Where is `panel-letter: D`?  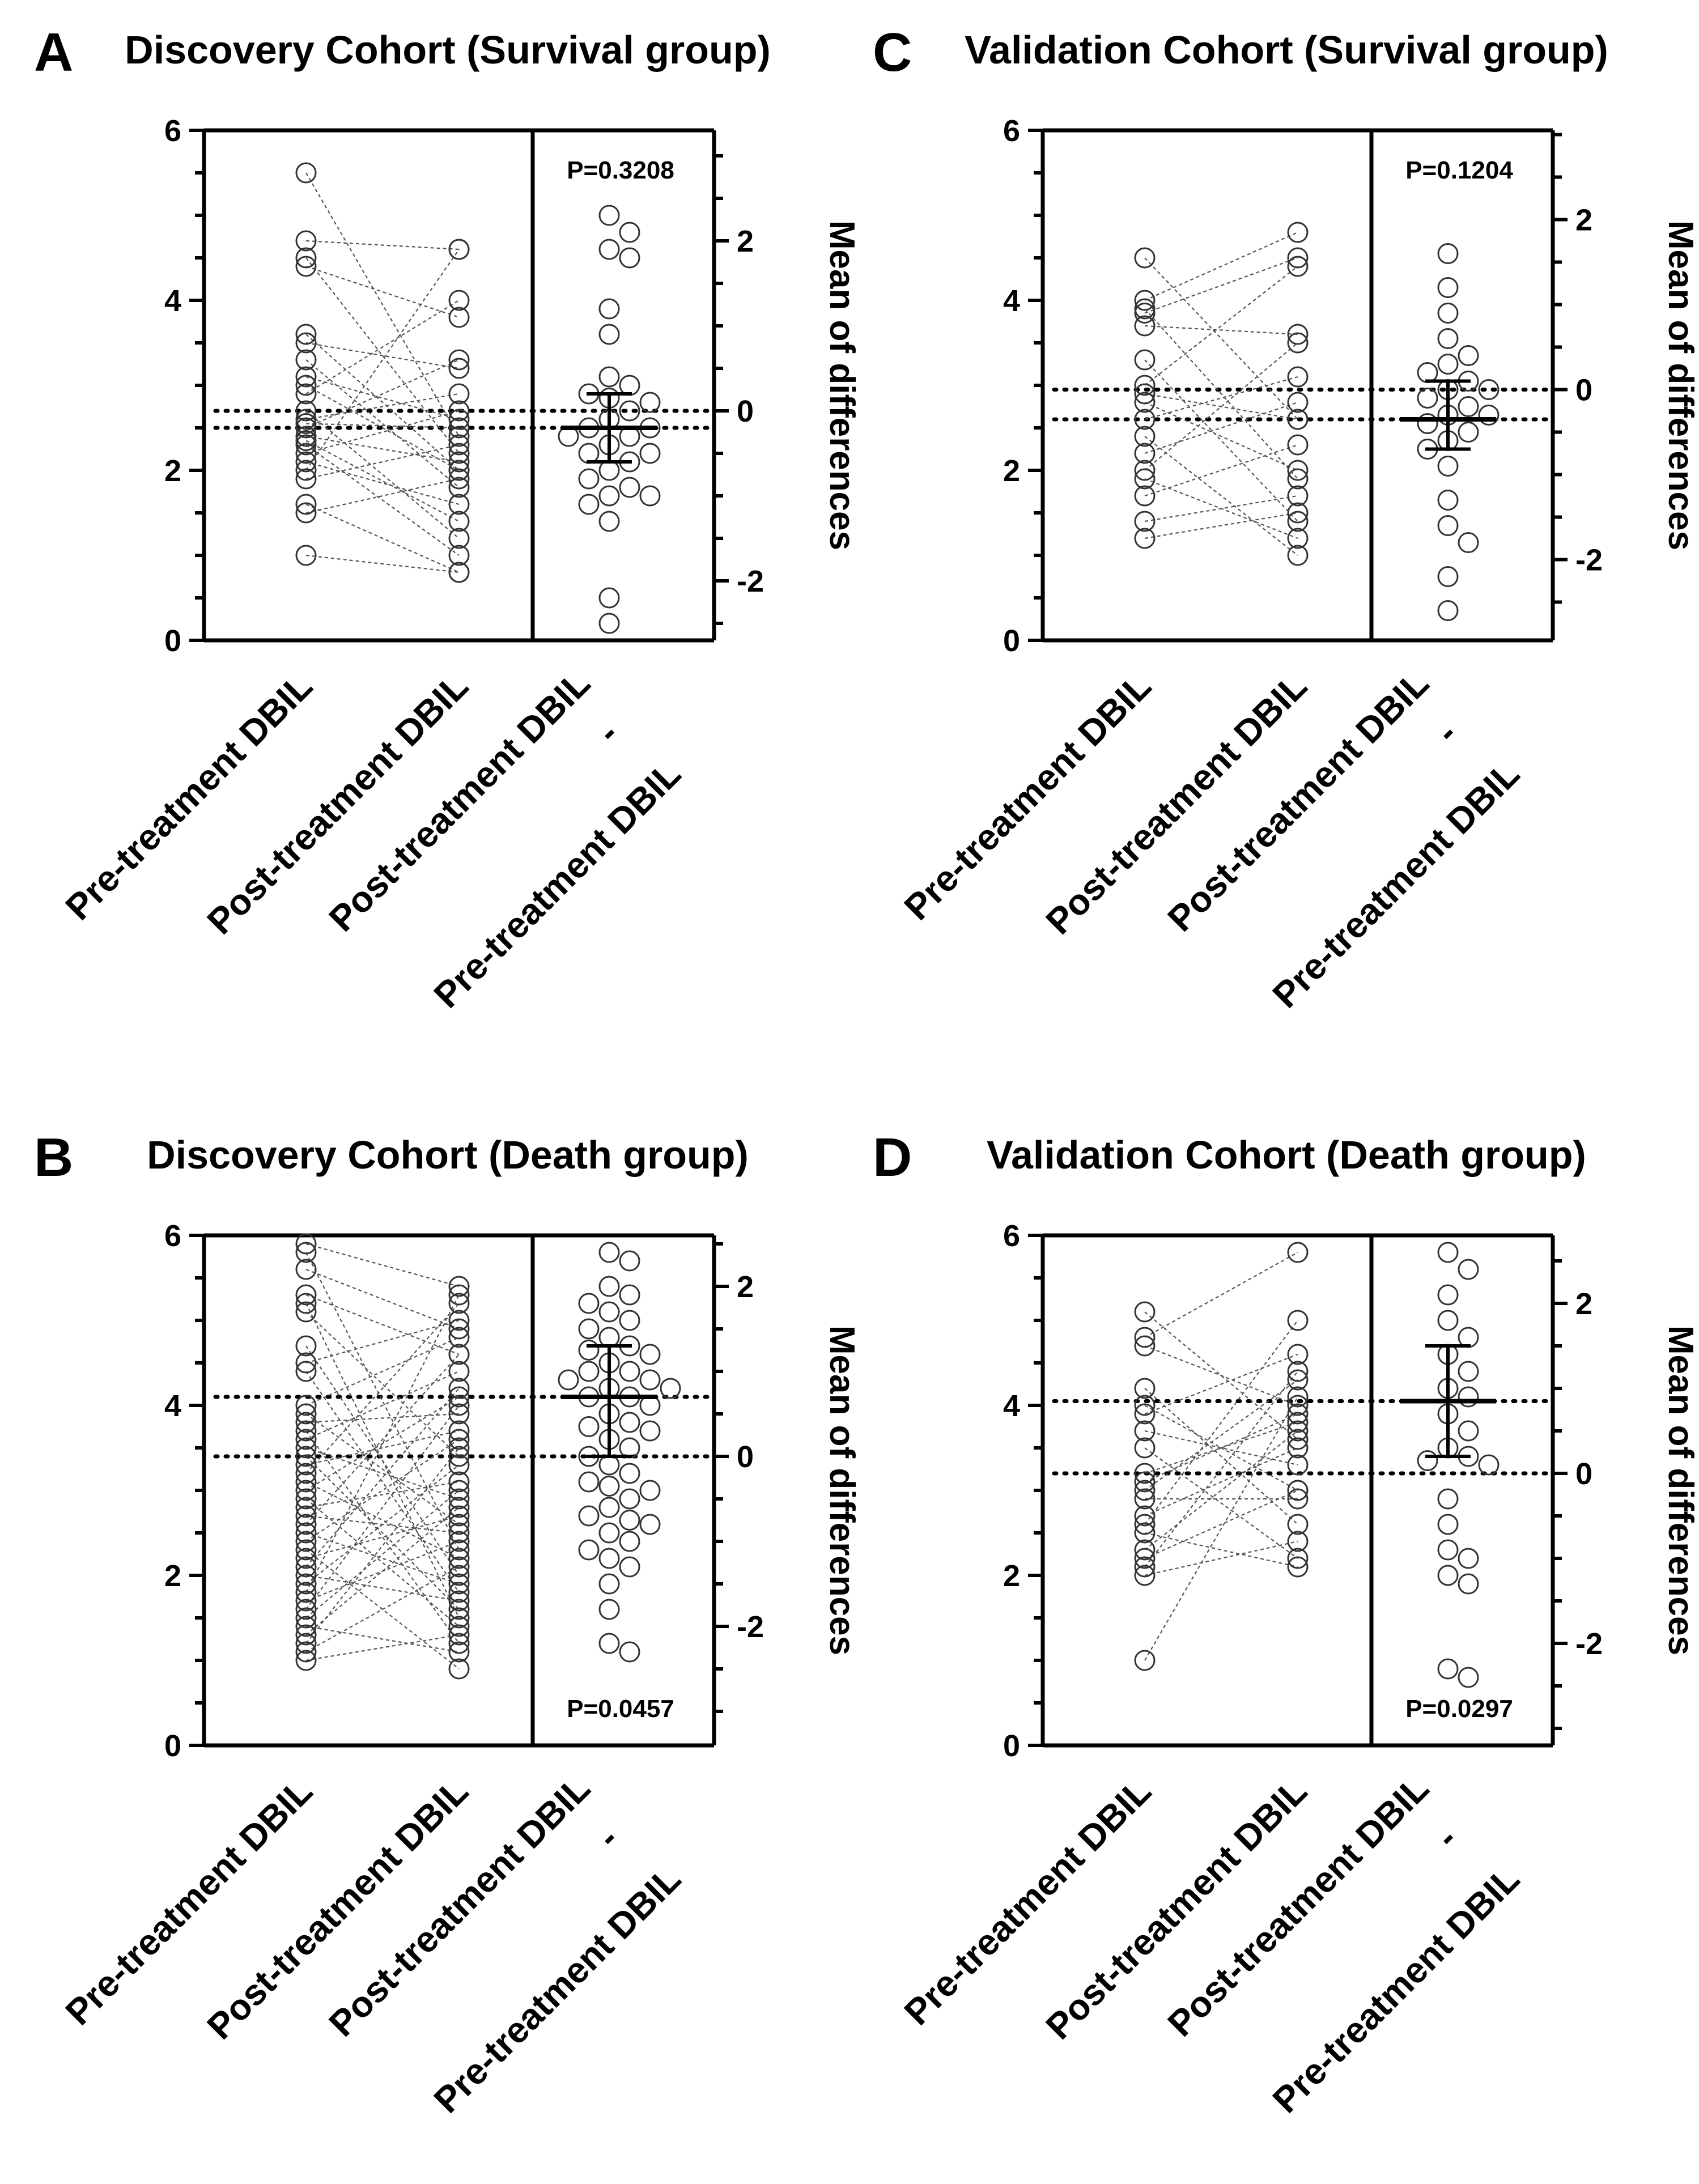 panel-letter: D is located at coordinates (892, 1157).